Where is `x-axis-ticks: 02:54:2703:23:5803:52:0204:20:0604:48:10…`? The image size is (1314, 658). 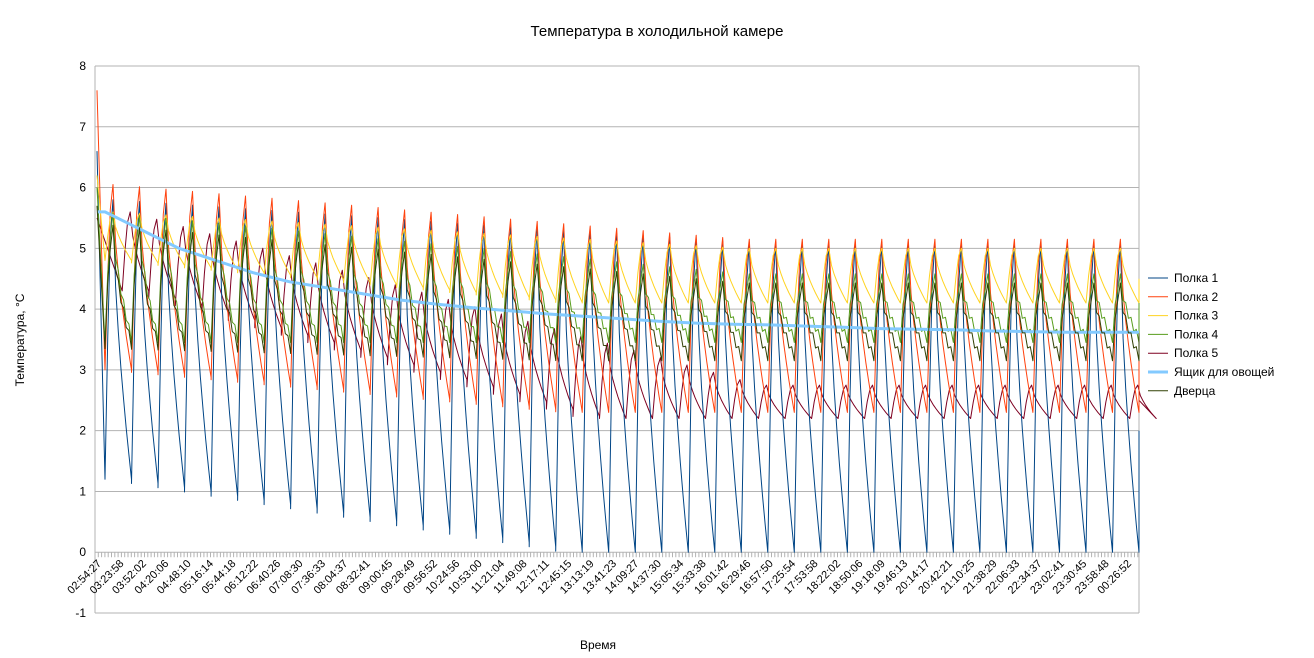 x-axis-ticks: 02:54:2703:23:5803:52:0204:20:0604:48:10… is located at coordinates (602, 574).